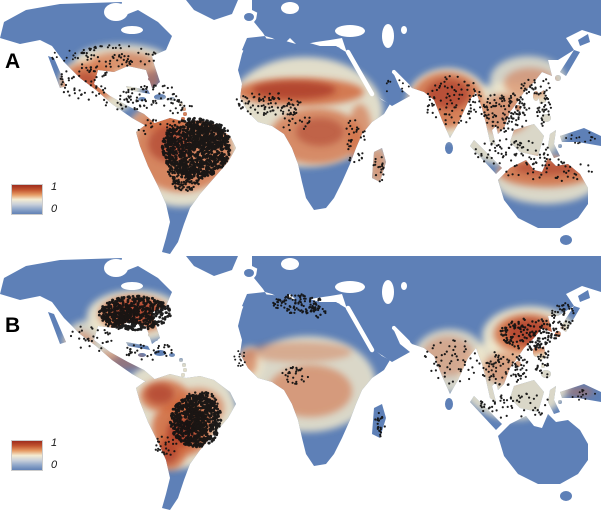  I want to click on legend-b-labels: 1 0, so click(54, 454).